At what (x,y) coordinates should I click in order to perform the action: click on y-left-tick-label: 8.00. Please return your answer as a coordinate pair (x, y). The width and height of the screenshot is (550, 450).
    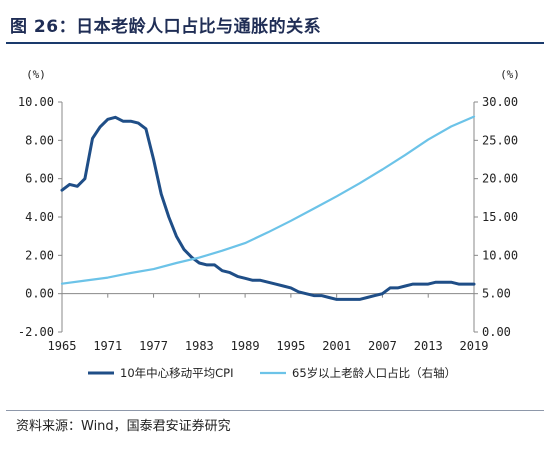
    Looking at the image, I should click on (39, 140).